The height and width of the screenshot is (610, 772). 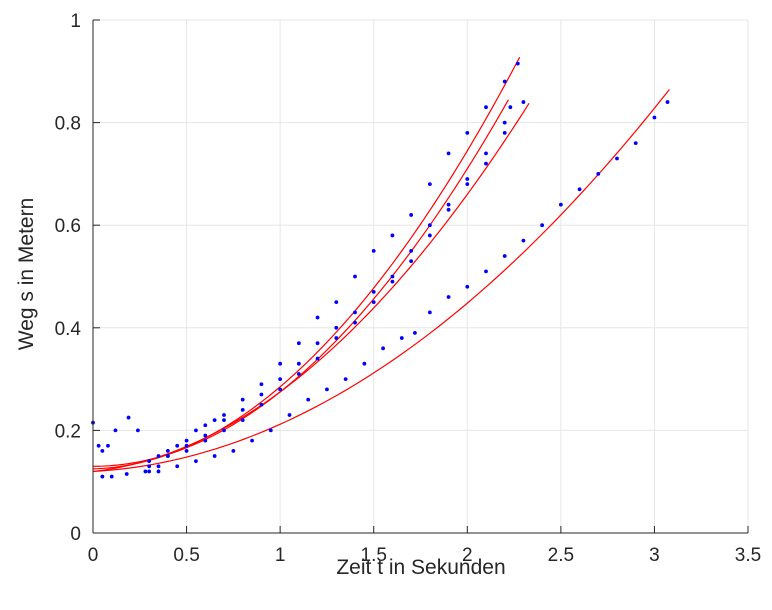 What do you see at coordinates (561, 555) in the screenshot?
I see `x-tick-label: 2.5` at bounding box center [561, 555].